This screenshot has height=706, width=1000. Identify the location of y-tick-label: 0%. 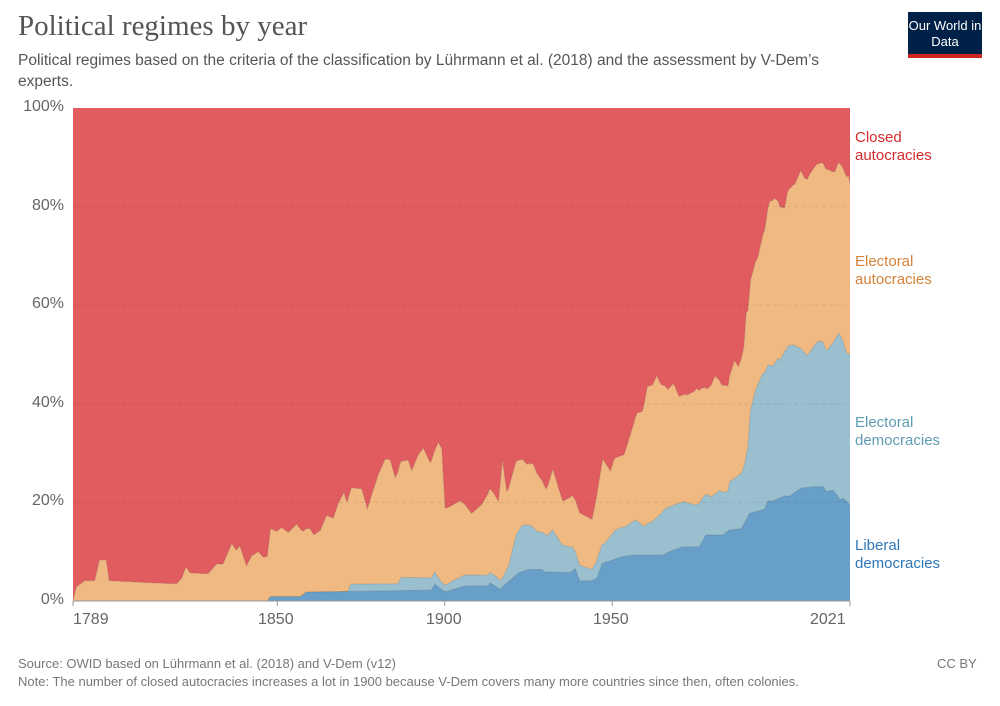
(52, 599).